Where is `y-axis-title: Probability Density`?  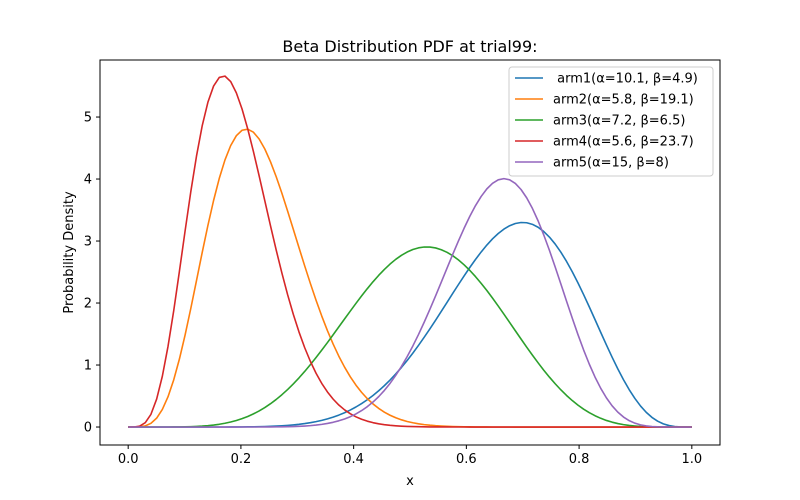
y-axis-title: Probability Density is located at coordinates (69, 252).